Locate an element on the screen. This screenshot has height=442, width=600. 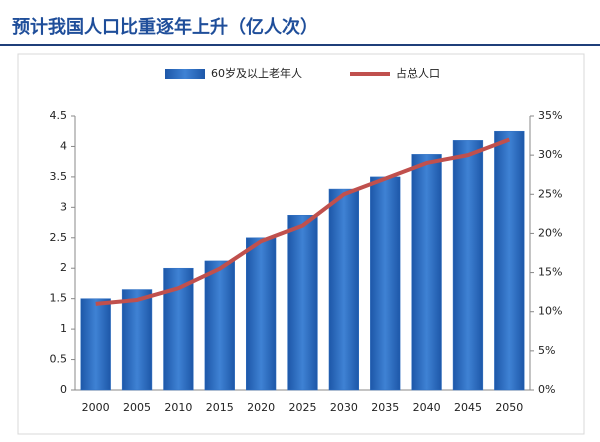
x-tick-label: 2000 is located at coordinates (96, 407).